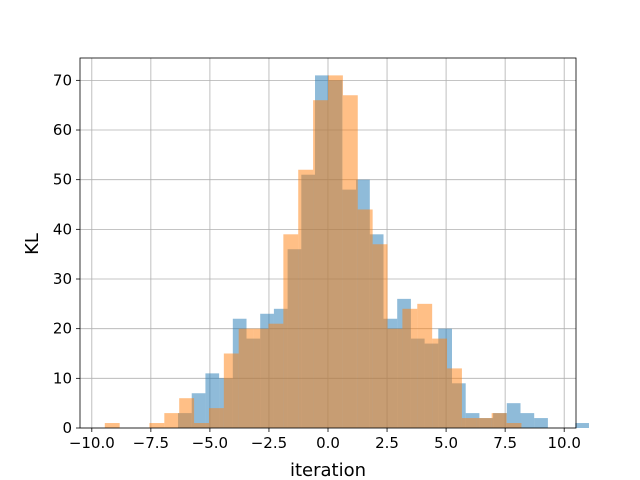  Describe the element at coordinates (62, 180) in the screenshot. I see `y-tick-label: 50` at that location.